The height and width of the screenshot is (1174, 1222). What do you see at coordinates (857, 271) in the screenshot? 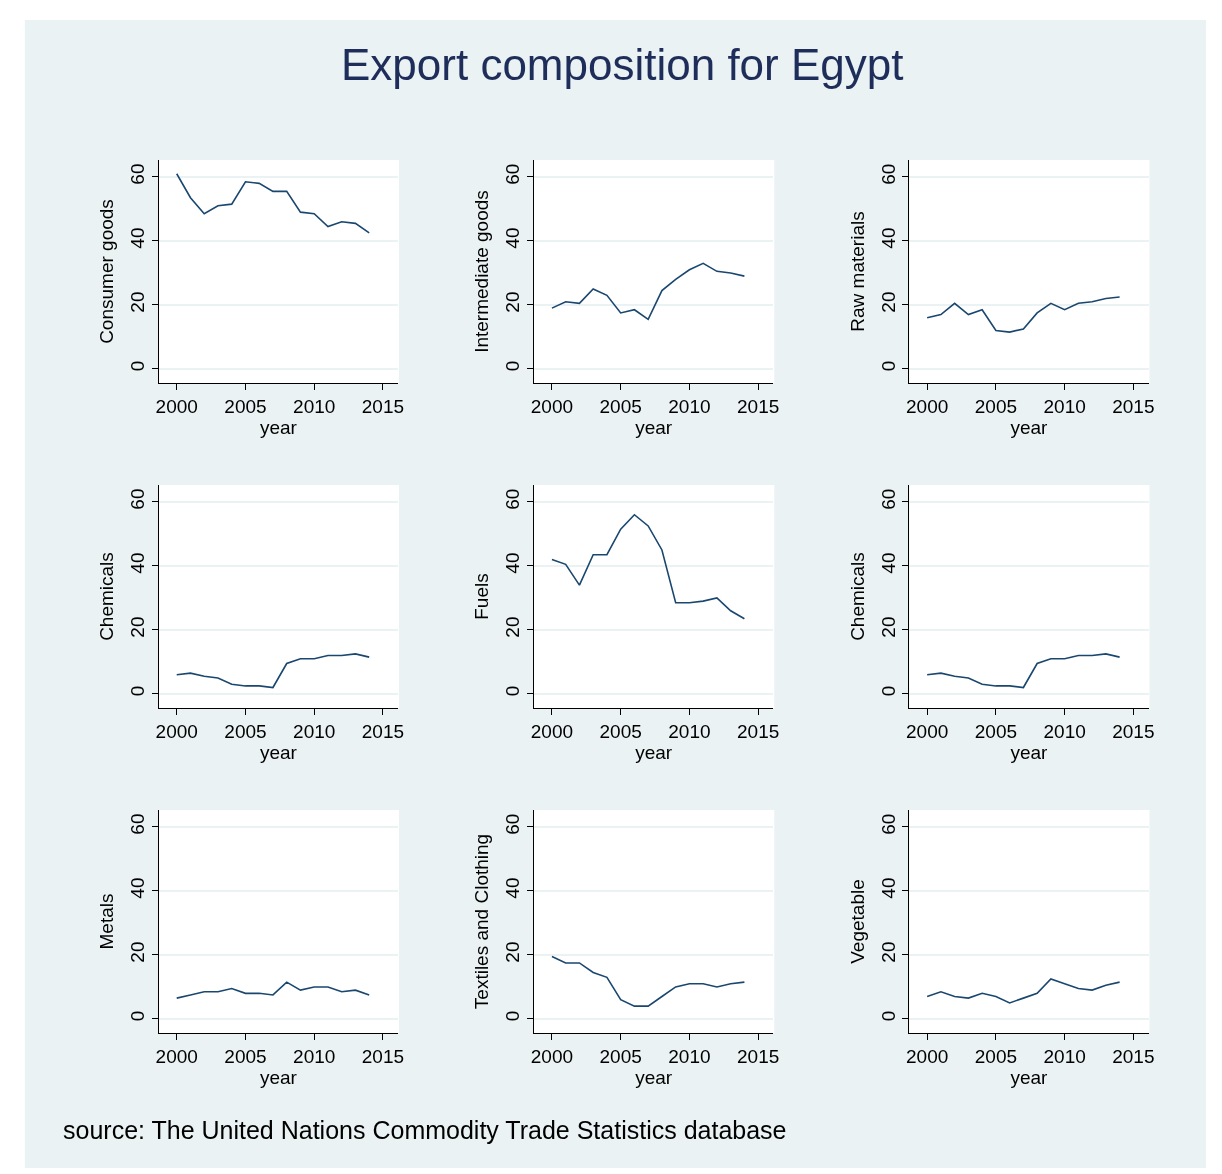
I see `y-axis-title: Raw materials` at bounding box center [857, 271].